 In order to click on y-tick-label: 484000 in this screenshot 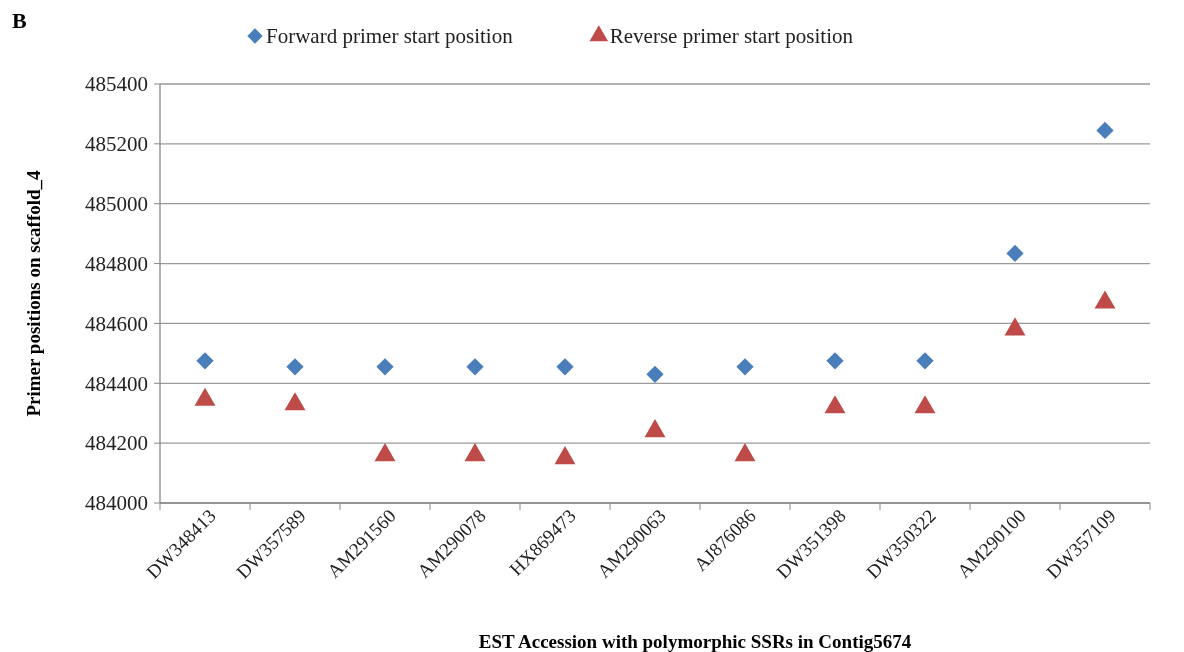, I will do `click(116, 503)`.